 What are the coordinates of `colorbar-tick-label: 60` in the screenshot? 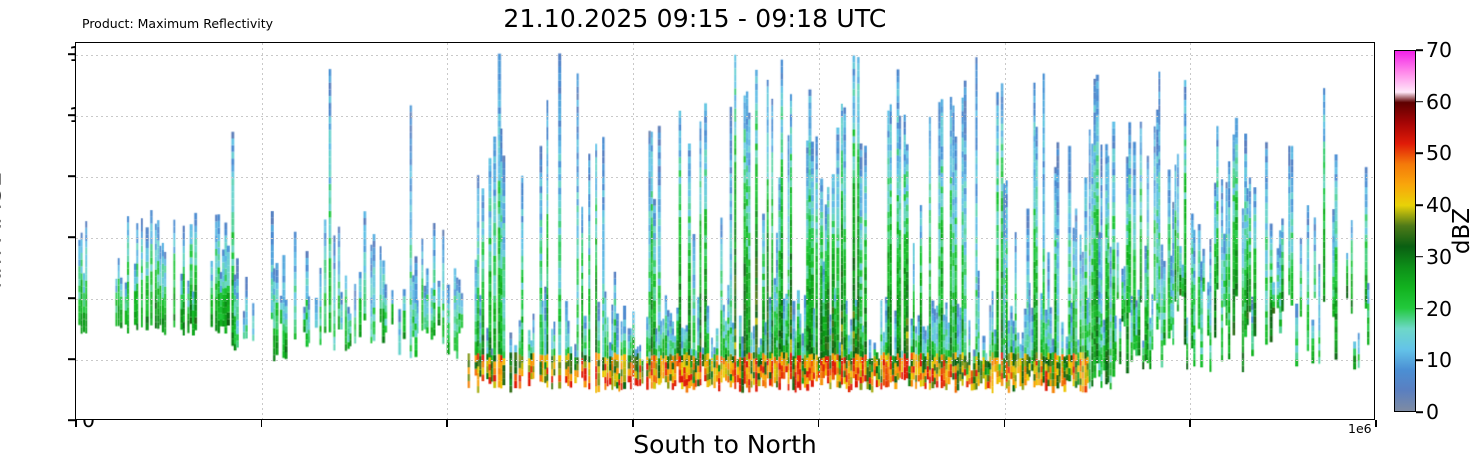 It's located at (1439, 101).